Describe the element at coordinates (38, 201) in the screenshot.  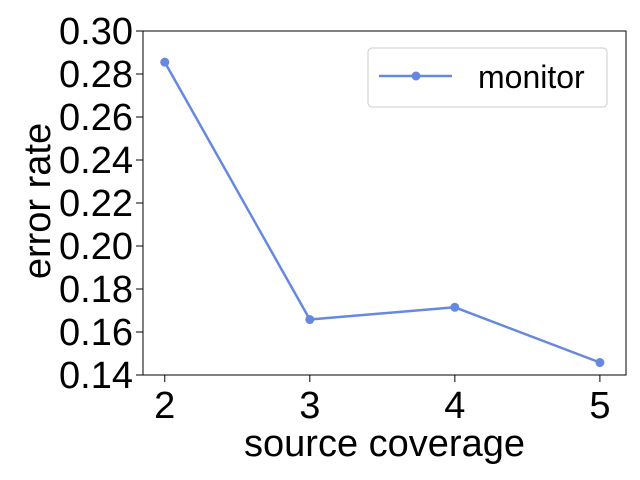
I see `y-axis-label: error rate` at that location.